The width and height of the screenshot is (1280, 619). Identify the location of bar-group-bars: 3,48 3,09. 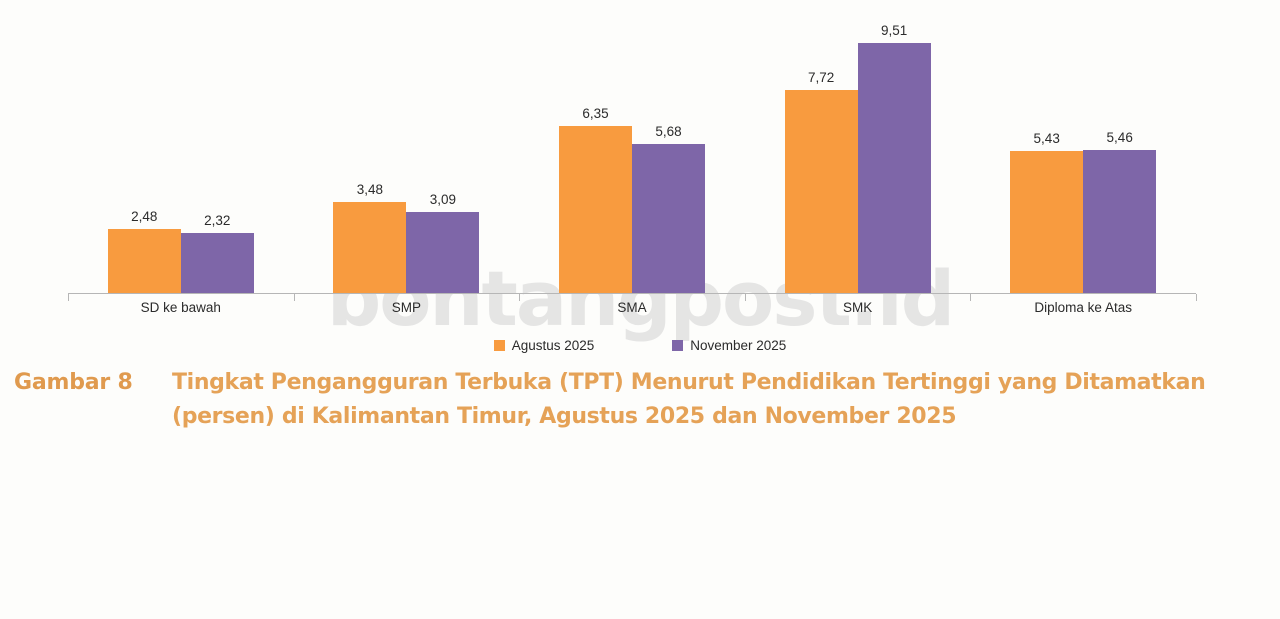
(406, 157).